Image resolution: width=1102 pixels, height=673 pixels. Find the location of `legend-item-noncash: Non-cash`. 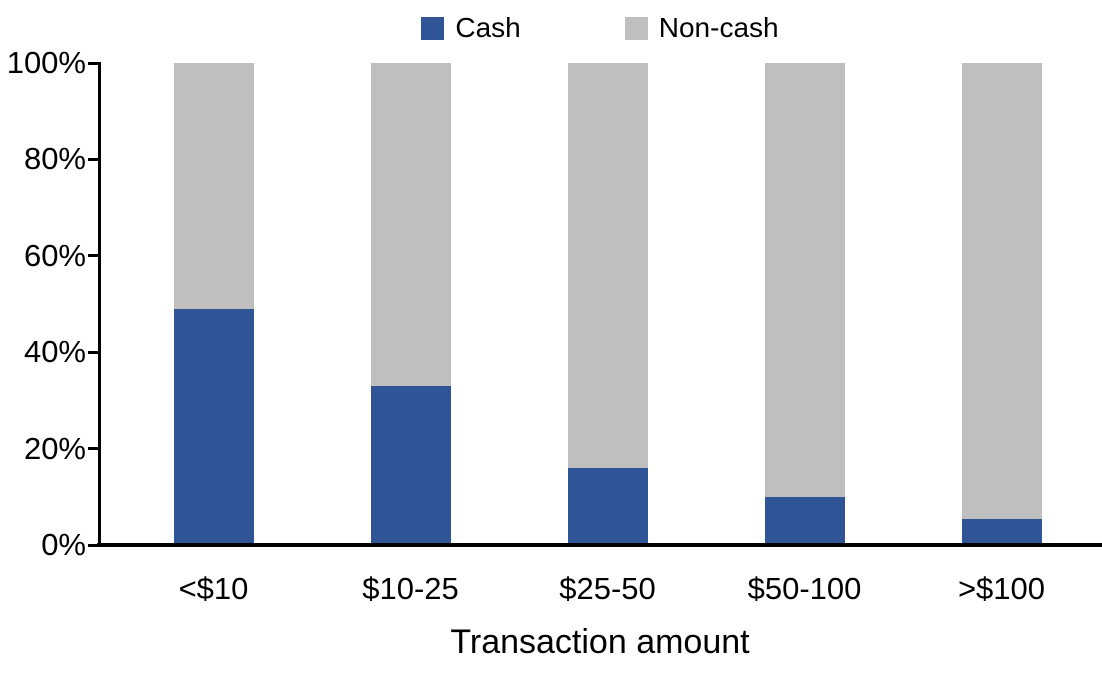

legend-item-noncash: Non-cash is located at coordinates (701, 28).